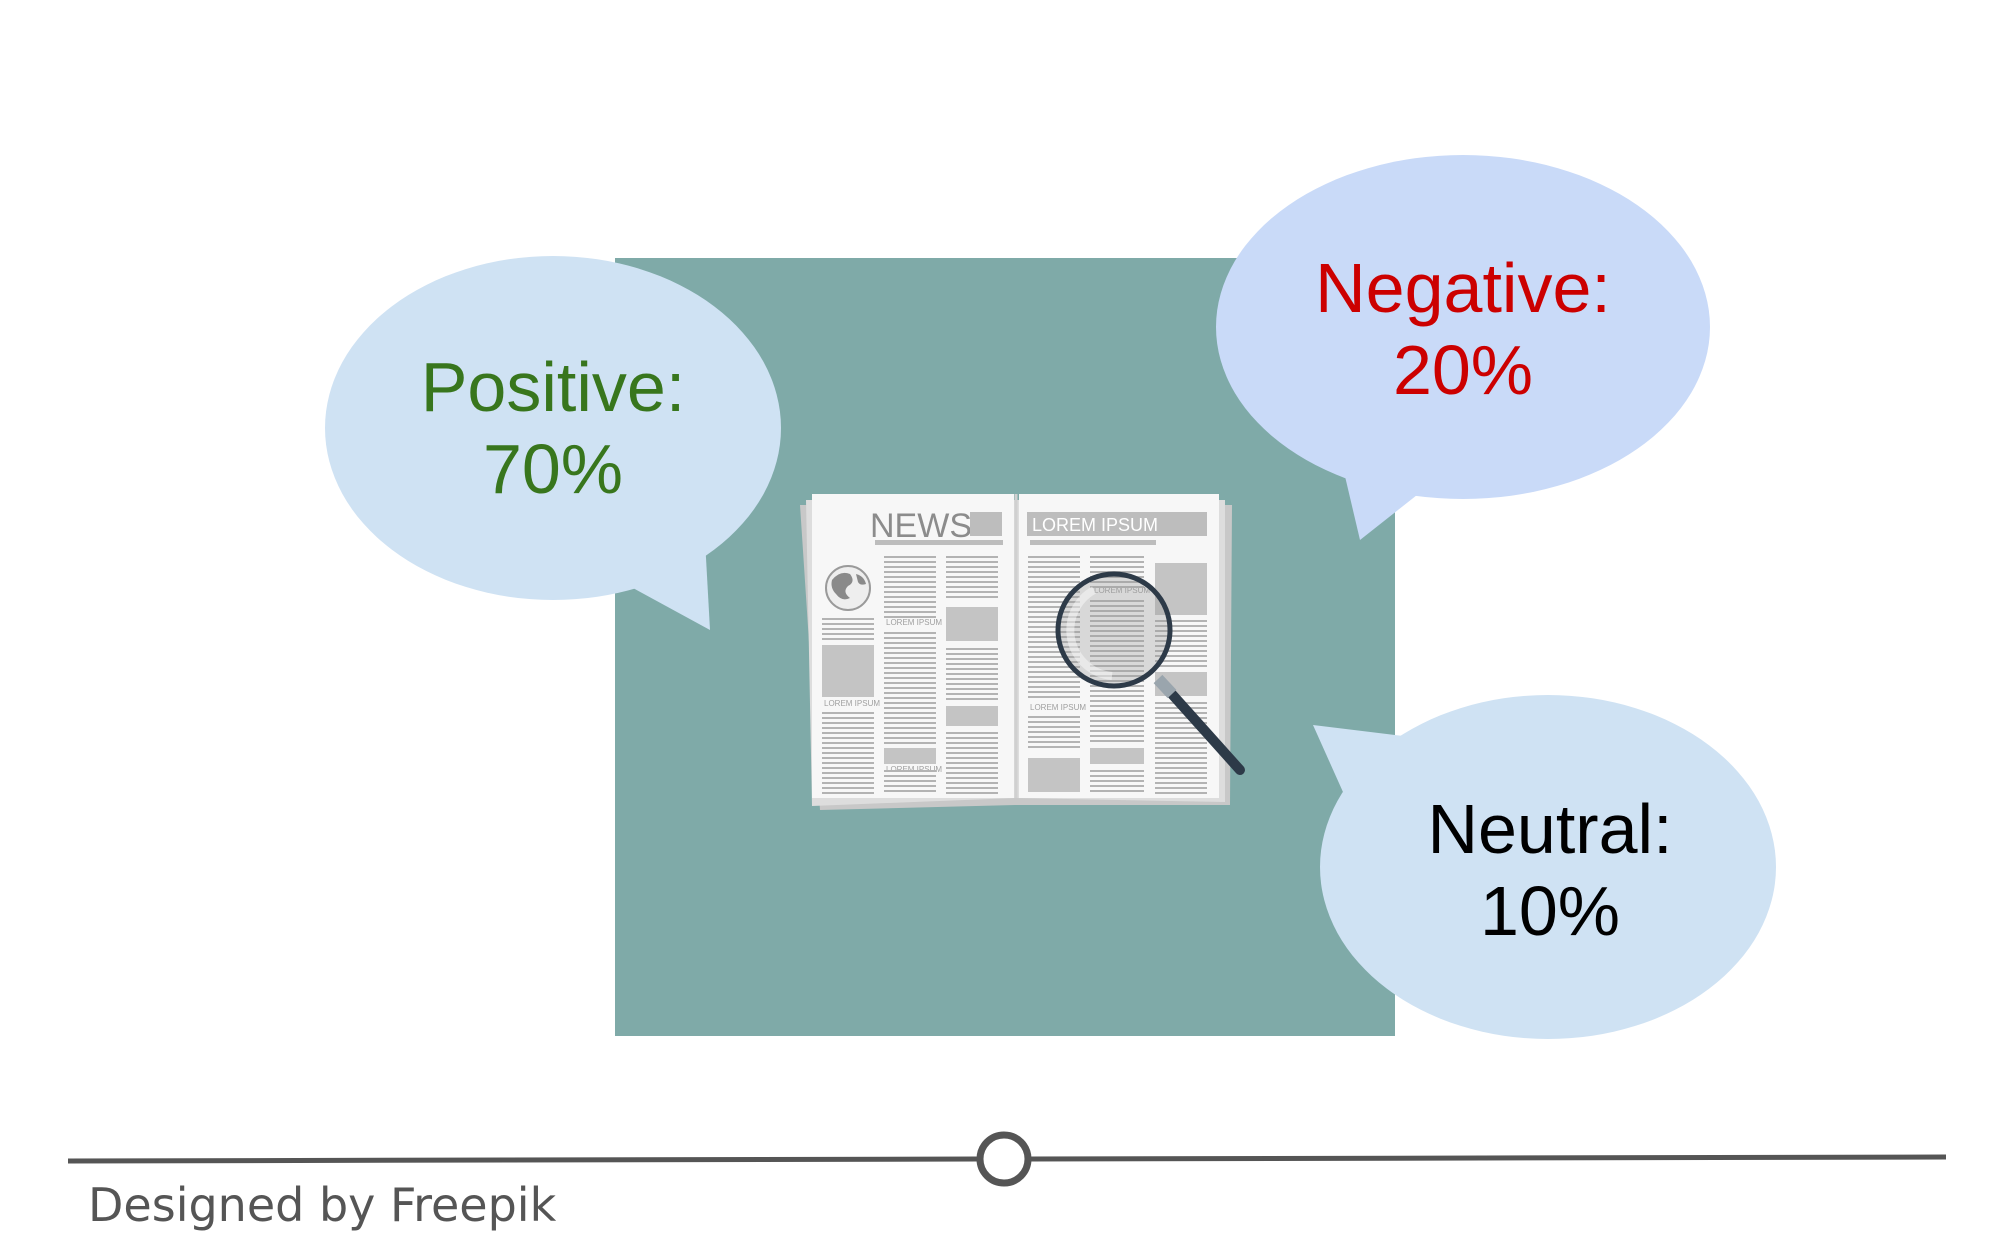 This screenshot has height=1250, width=2000. I want to click on lorem-heading: LOREM IPSUM, so click(1095, 525).